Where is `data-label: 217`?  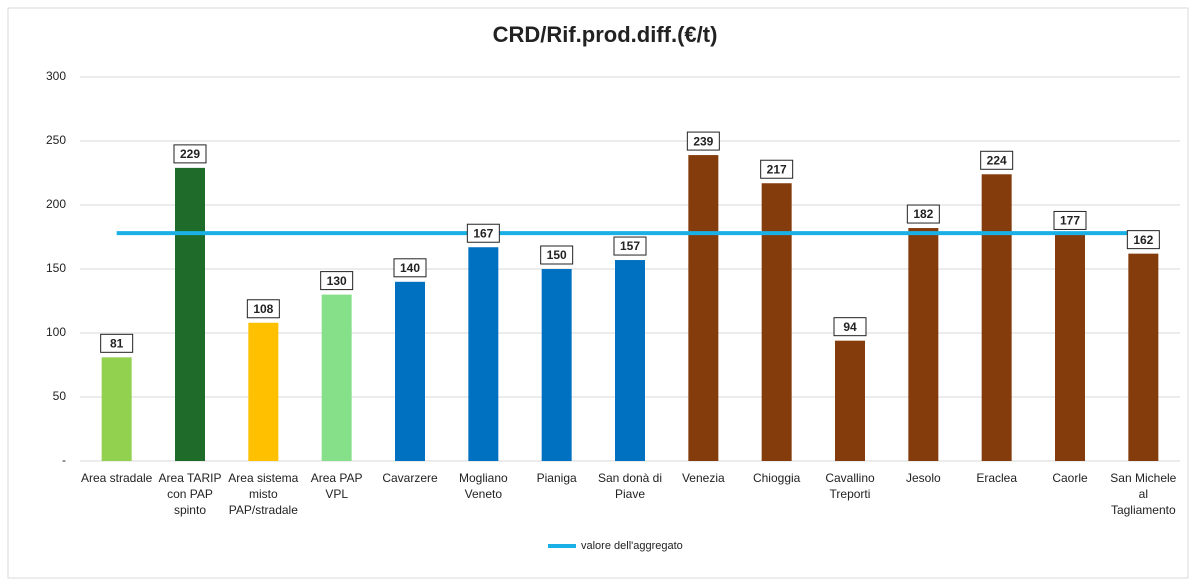
data-label: 217 is located at coordinates (777, 169).